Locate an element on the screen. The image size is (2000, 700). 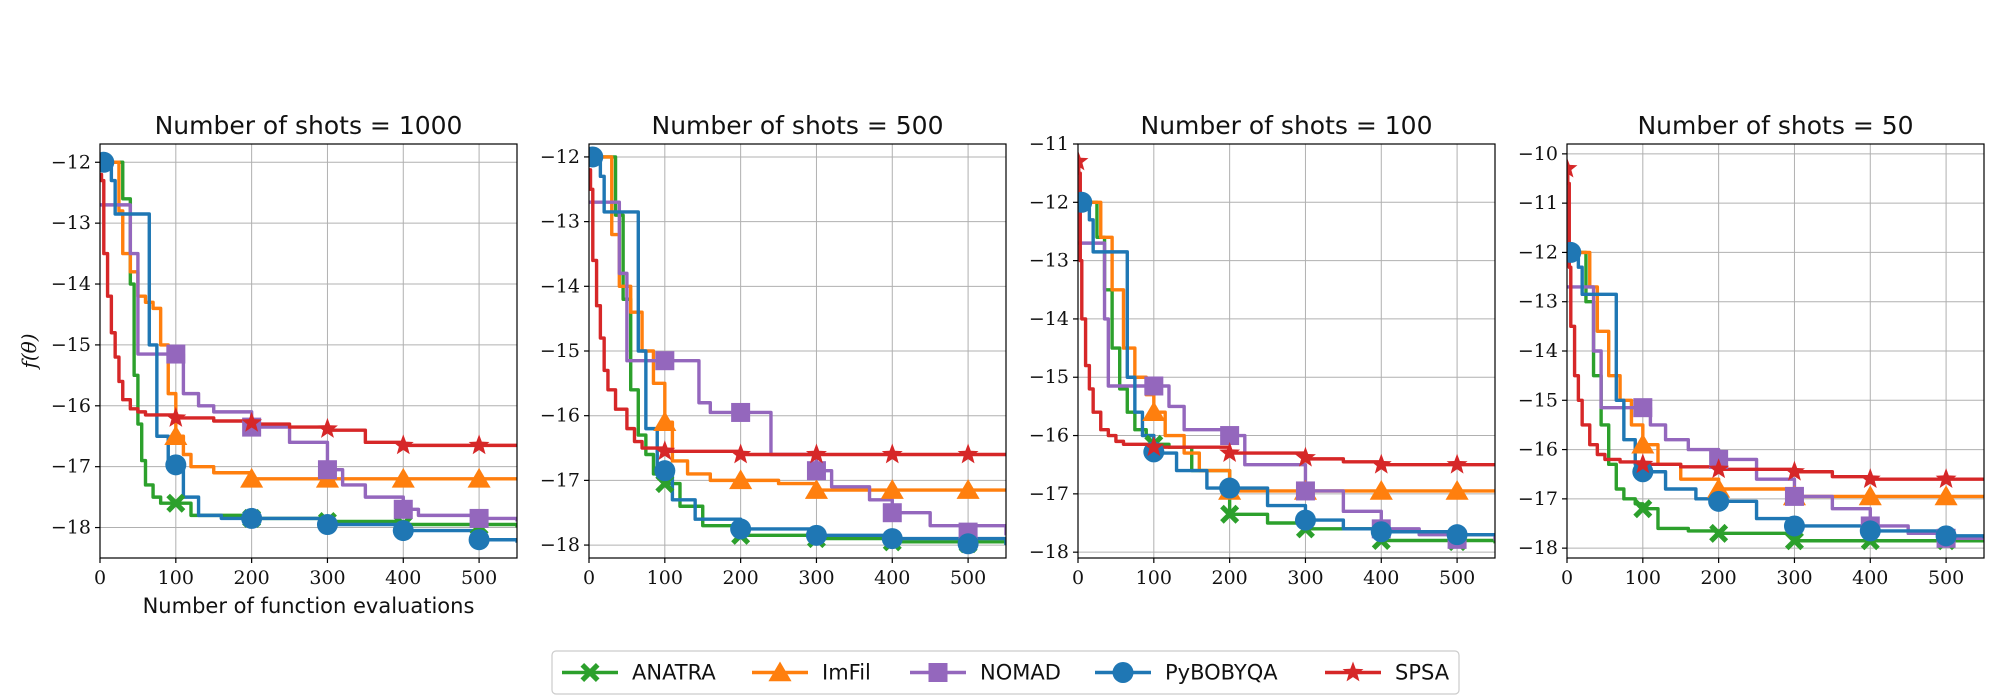
axes-frame is located at coordinates (1286, 351).